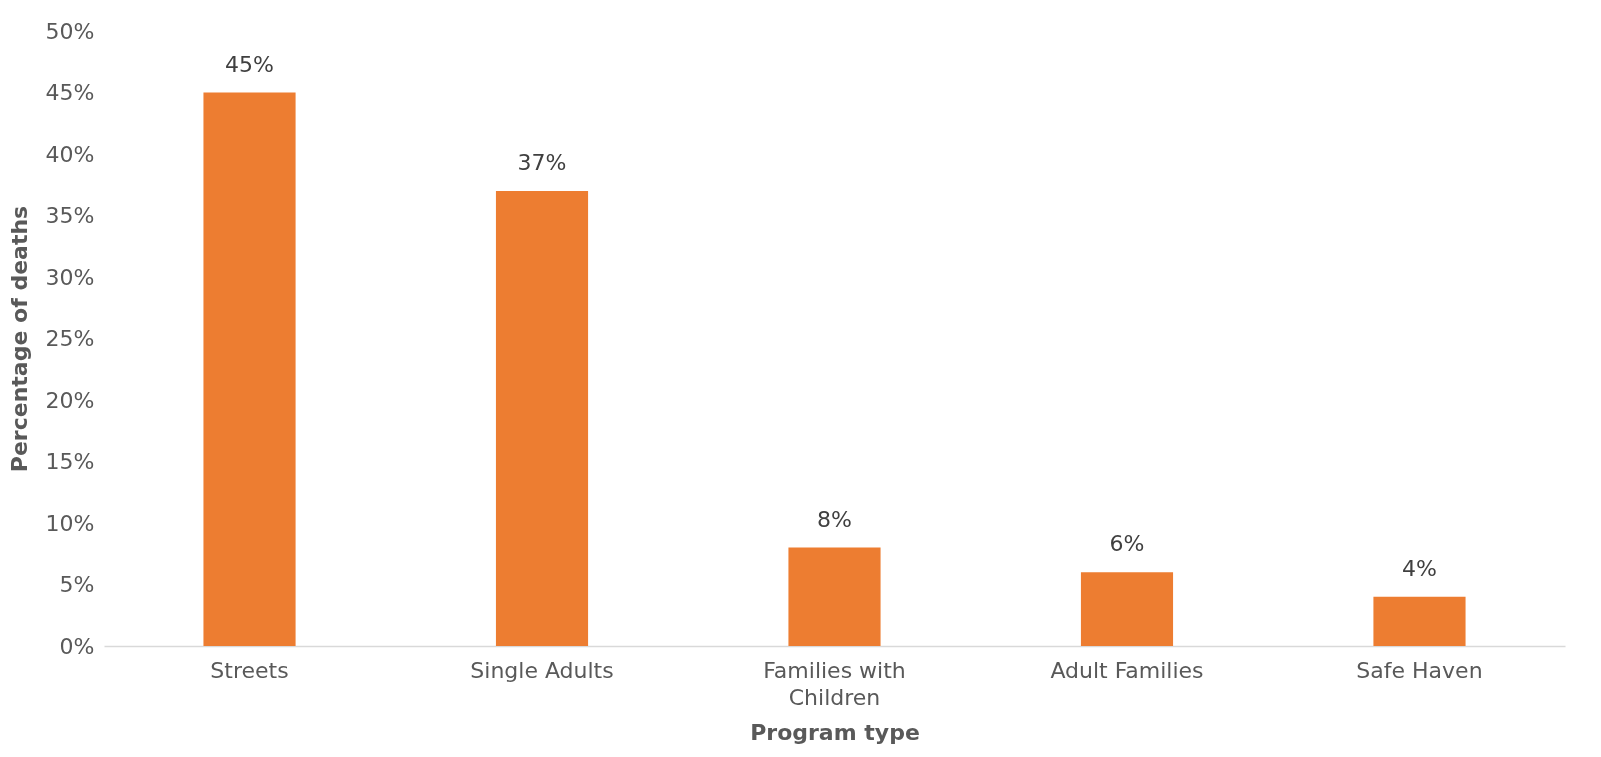  What do you see at coordinates (542, 670) in the screenshot?
I see `x-tick-label: Single Adults` at bounding box center [542, 670].